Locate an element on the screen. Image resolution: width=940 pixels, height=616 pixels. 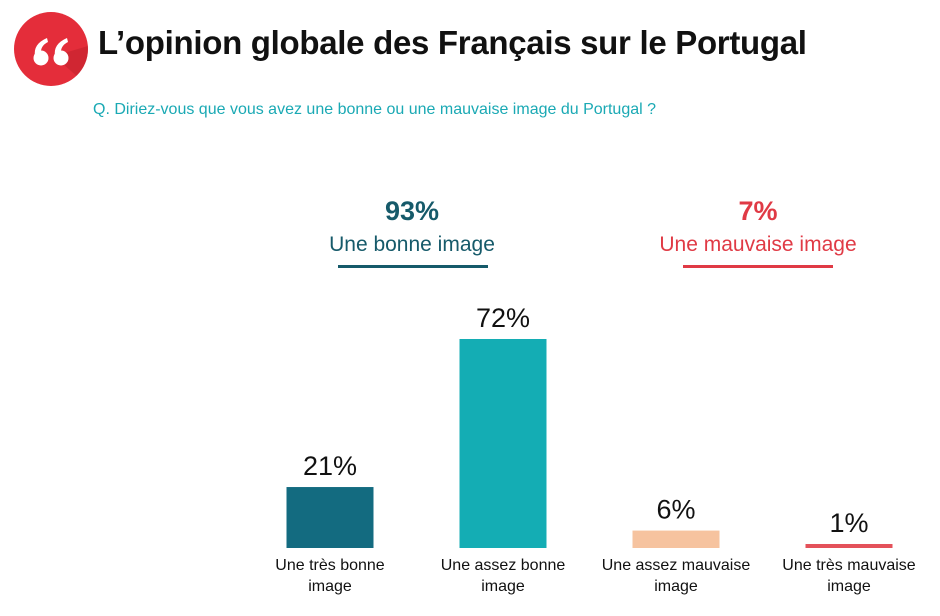
category-label-4-line-2: image is located at coordinates (849, 586).